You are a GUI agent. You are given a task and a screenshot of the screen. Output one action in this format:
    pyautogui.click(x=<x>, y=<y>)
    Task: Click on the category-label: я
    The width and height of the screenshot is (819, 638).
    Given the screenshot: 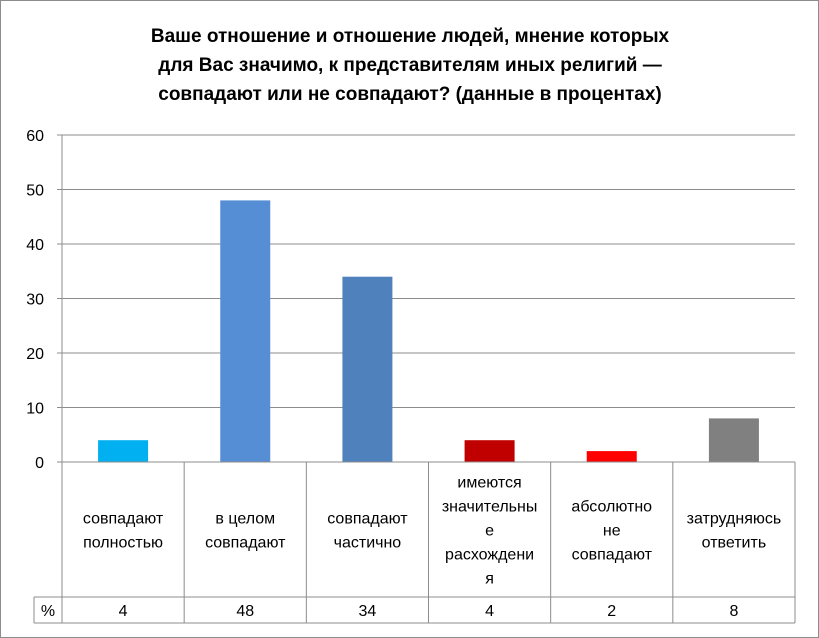 What is the action you would take?
    pyautogui.click(x=489, y=579)
    